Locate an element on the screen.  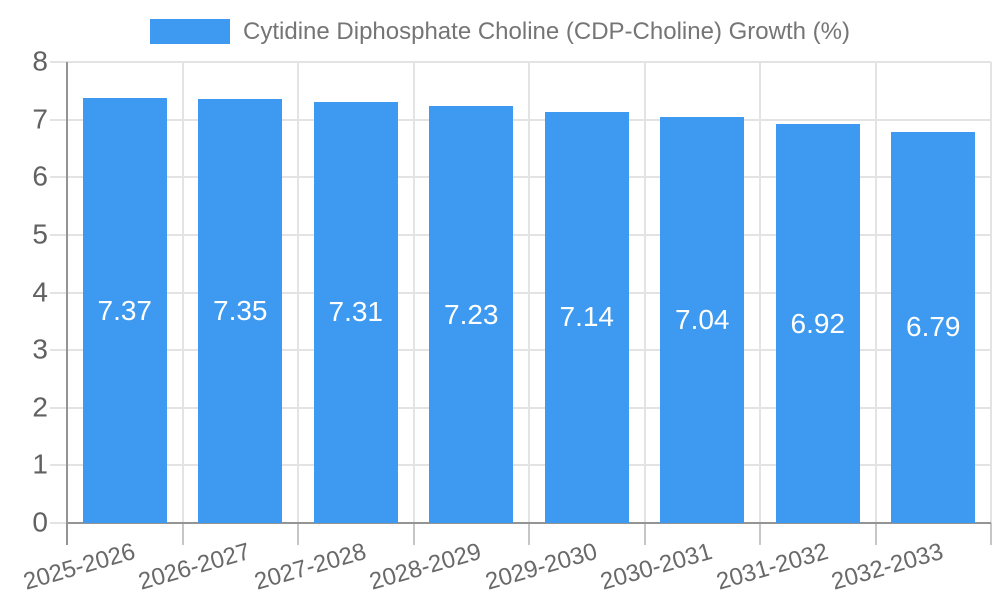
y-tick-label: 7 is located at coordinates (40, 118).